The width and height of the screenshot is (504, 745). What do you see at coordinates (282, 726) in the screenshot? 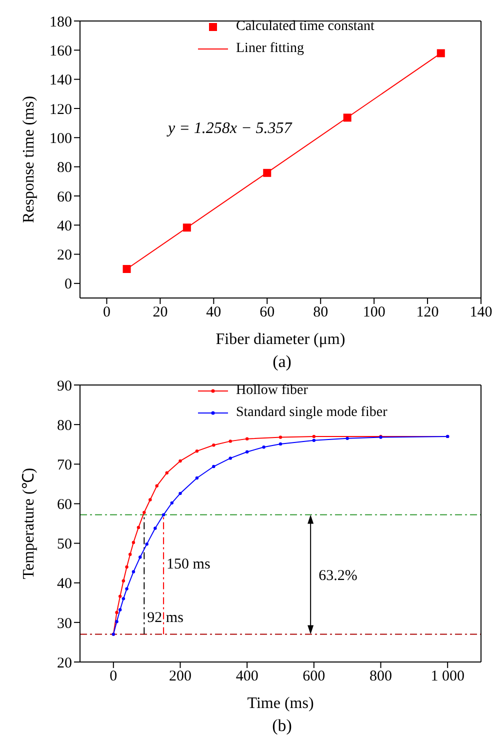
I see `text: (b)` at bounding box center [282, 726].